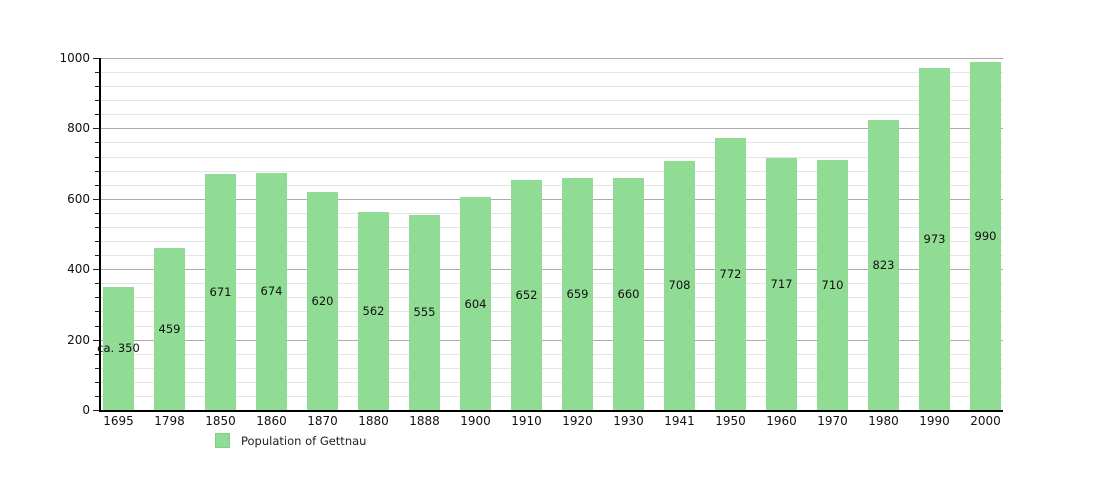  I want to click on bar-1960, so click(781, 283).